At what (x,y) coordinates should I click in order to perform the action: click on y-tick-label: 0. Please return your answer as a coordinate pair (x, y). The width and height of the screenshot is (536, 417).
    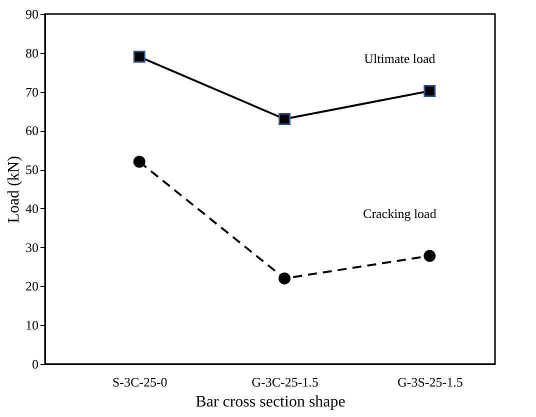
    Looking at the image, I should click on (35, 364).